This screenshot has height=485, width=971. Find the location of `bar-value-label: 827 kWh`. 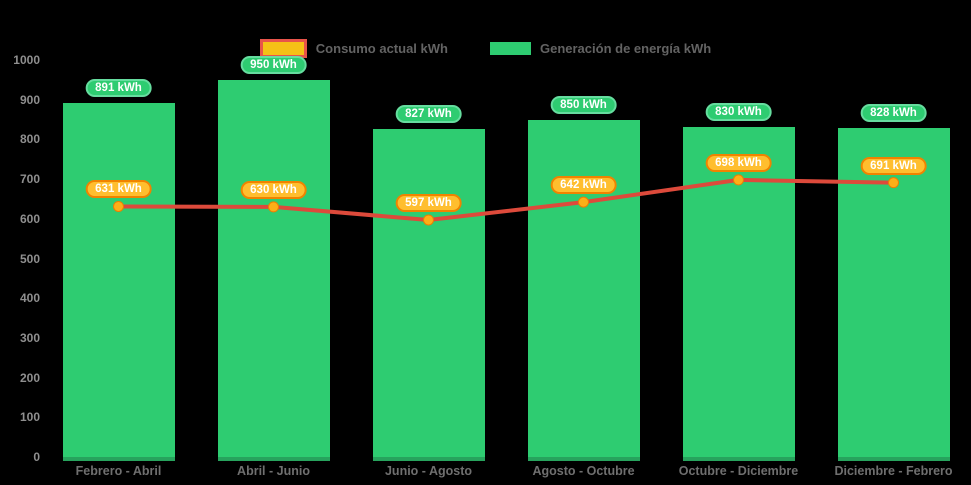

bar-value-label: 827 kWh is located at coordinates (428, 113).